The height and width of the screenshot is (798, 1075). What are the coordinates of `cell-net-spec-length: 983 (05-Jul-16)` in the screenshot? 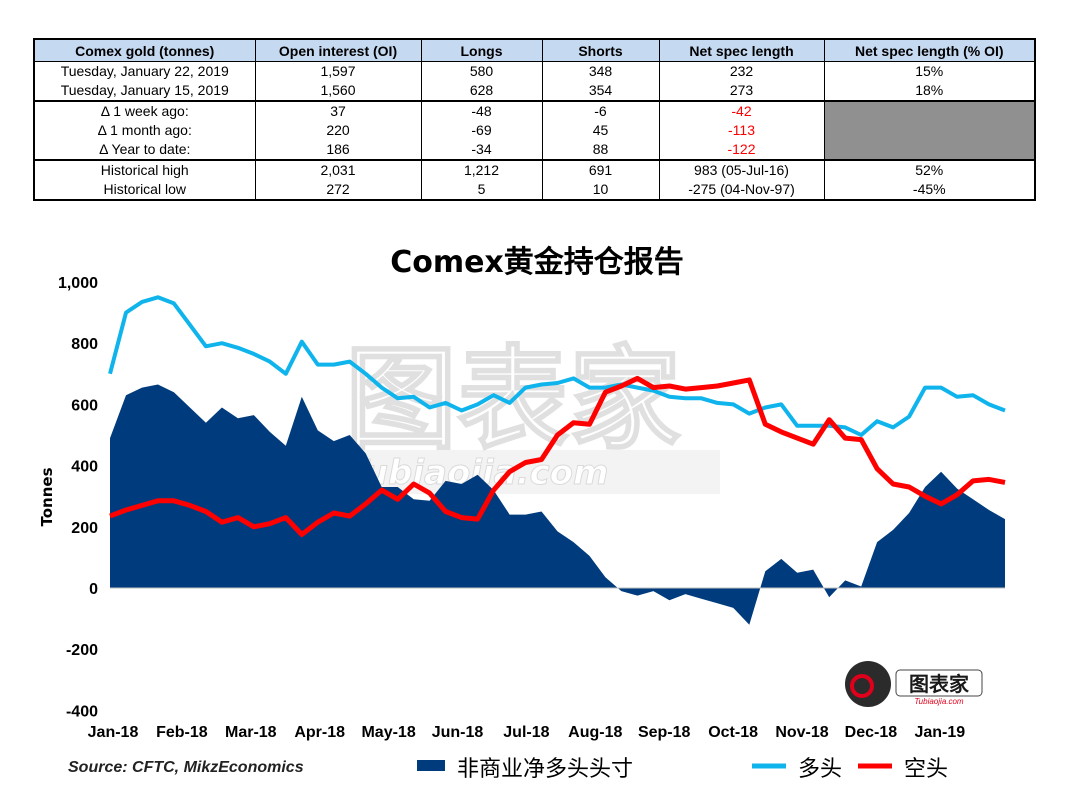 It's located at (741, 169).